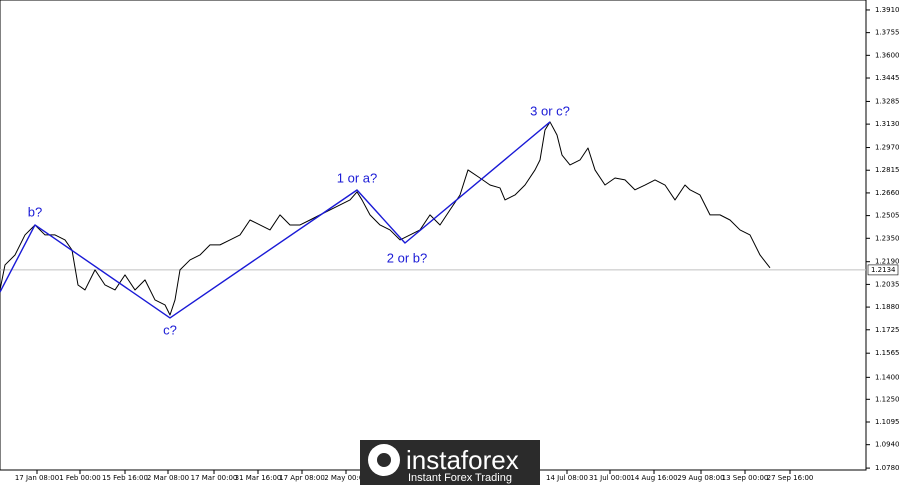 The width and height of the screenshot is (900, 485). What do you see at coordinates (887, 78) in the screenshot?
I see `y-tick-label: 1.3445` at bounding box center [887, 78].